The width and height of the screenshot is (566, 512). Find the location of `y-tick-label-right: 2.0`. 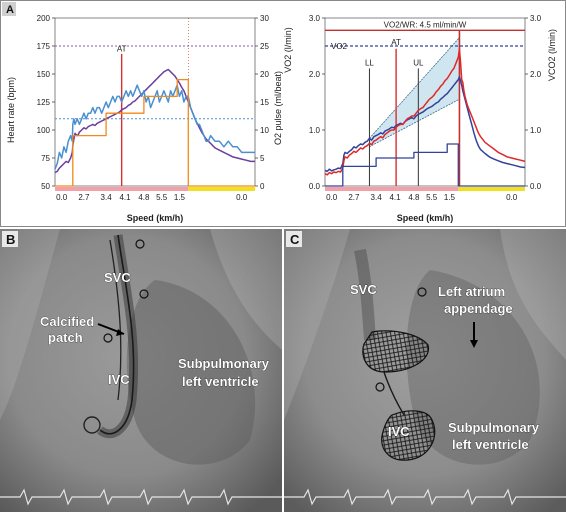

y-tick-label-right: 2.0 is located at coordinates (536, 74).